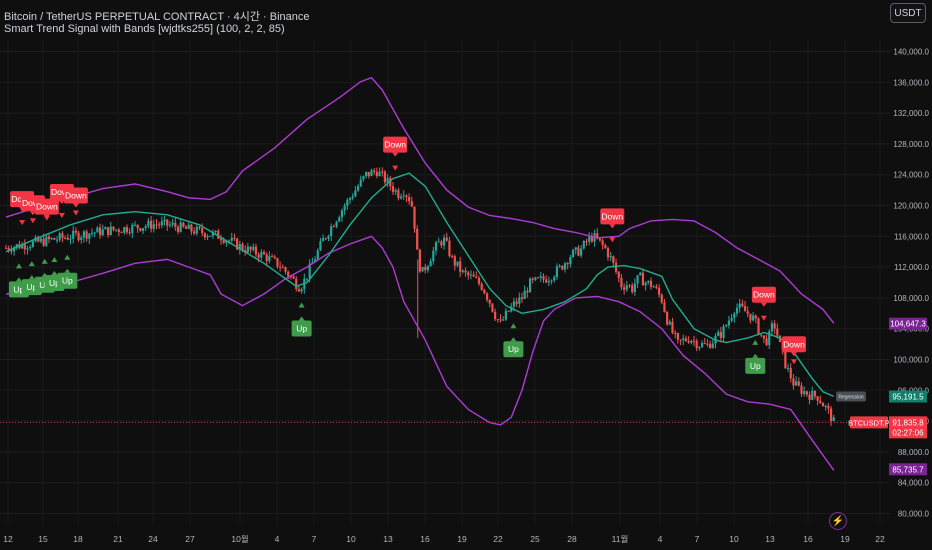  Describe the element at coordinates (908, 397) in the screenshot. I see `axis-price-text: 95,191.5` at that location.